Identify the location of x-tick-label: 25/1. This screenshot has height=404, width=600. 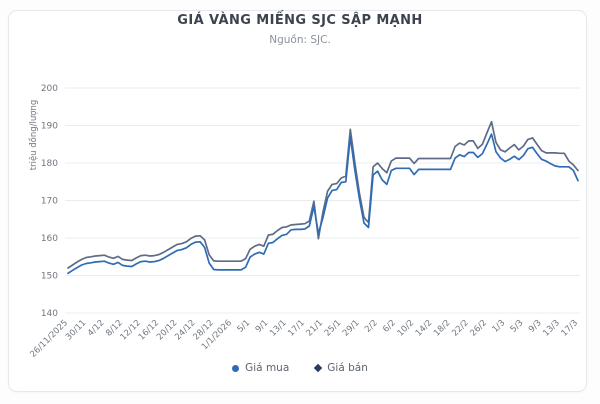
(333, 328).